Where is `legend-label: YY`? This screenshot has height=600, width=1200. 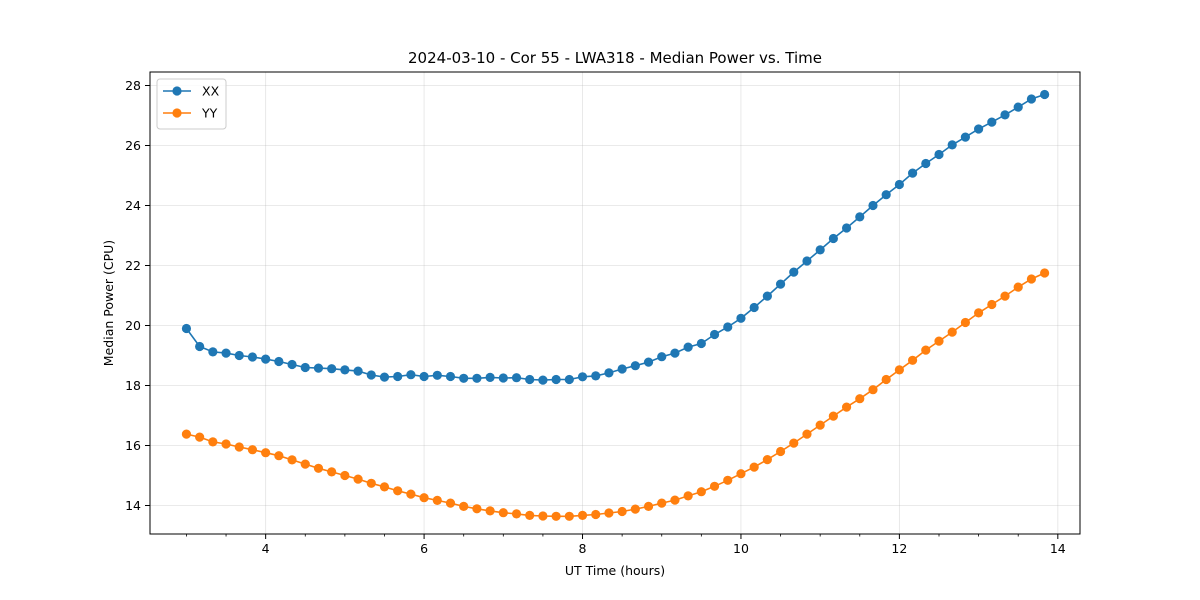 legend-label: YY is located at coordinates (209, 113).